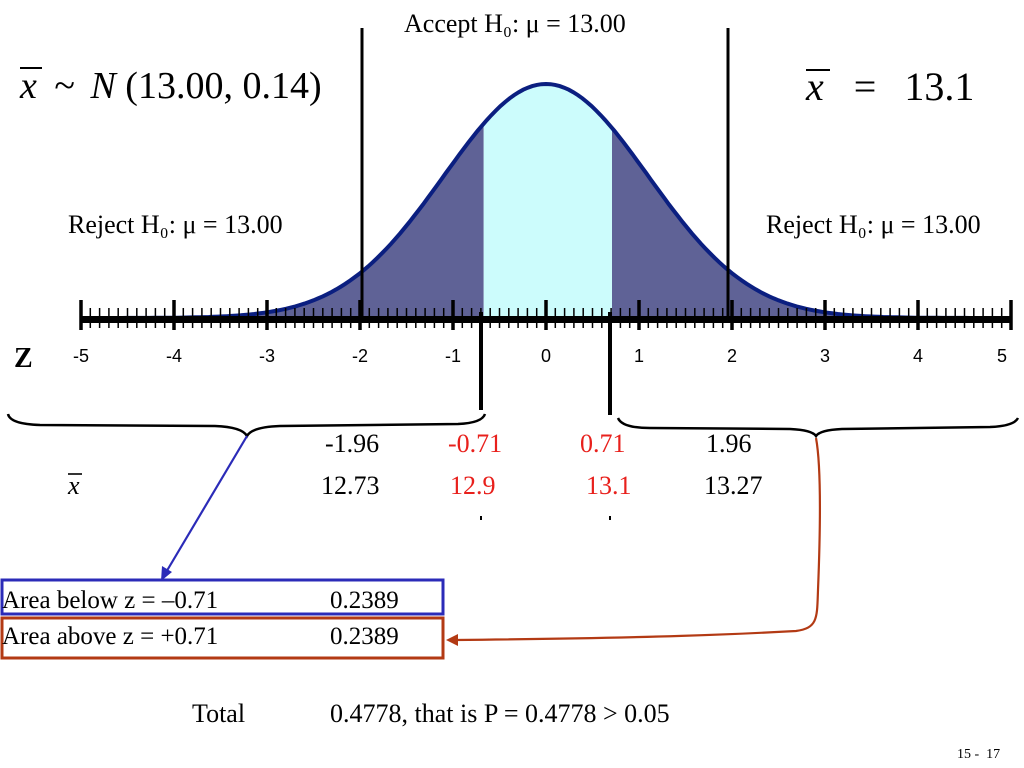  What do you see at coordinates (222, 597) in the screenshot?
I see `area-below-box` at bounding box center [222, 597].